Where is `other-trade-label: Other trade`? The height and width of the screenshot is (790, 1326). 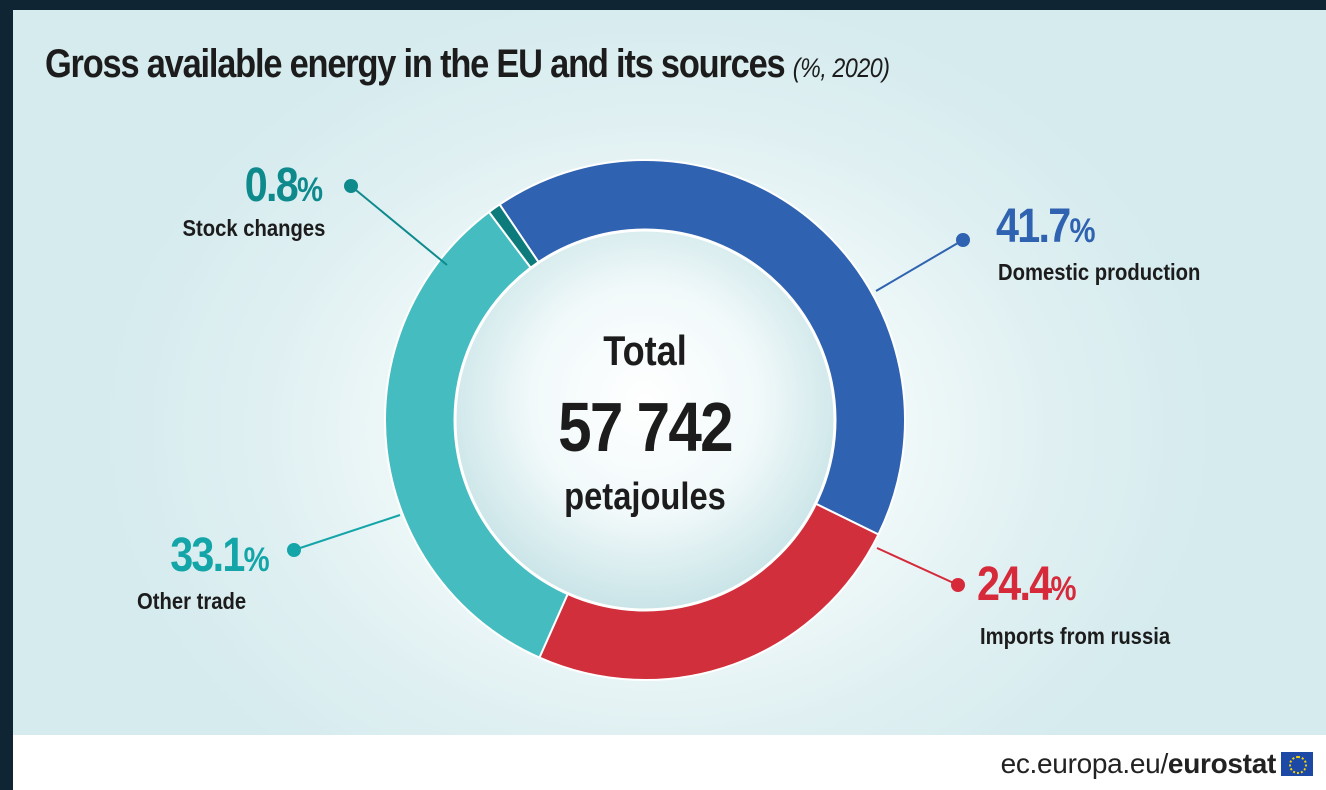
other-trade-label: Other trade is located at coordinates (192, 601).